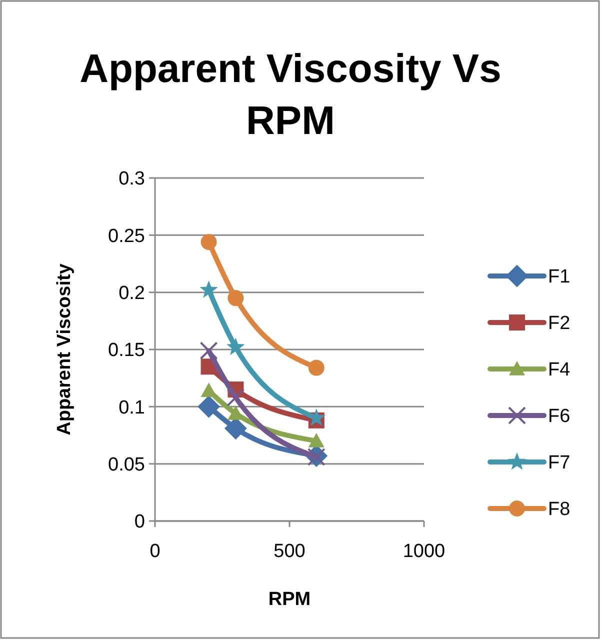 This screenshot has width=601, height=640. What do you see at coordinates (289, 599) in the screenshot?
I see `x-axis-title: RPM` at bounding box center [289, 599].